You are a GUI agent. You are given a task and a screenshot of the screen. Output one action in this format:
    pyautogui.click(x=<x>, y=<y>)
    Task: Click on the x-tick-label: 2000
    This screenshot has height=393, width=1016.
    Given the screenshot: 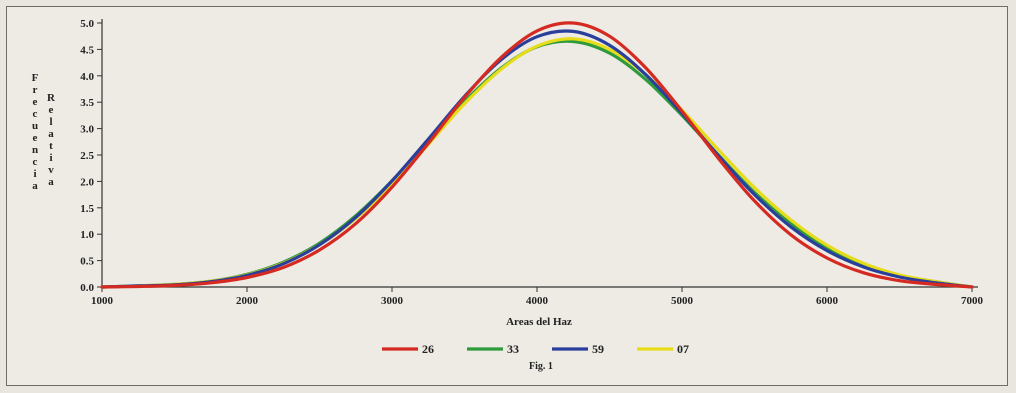 What is the action you would take?
    pyautogui.click(x=247, y=301)
    